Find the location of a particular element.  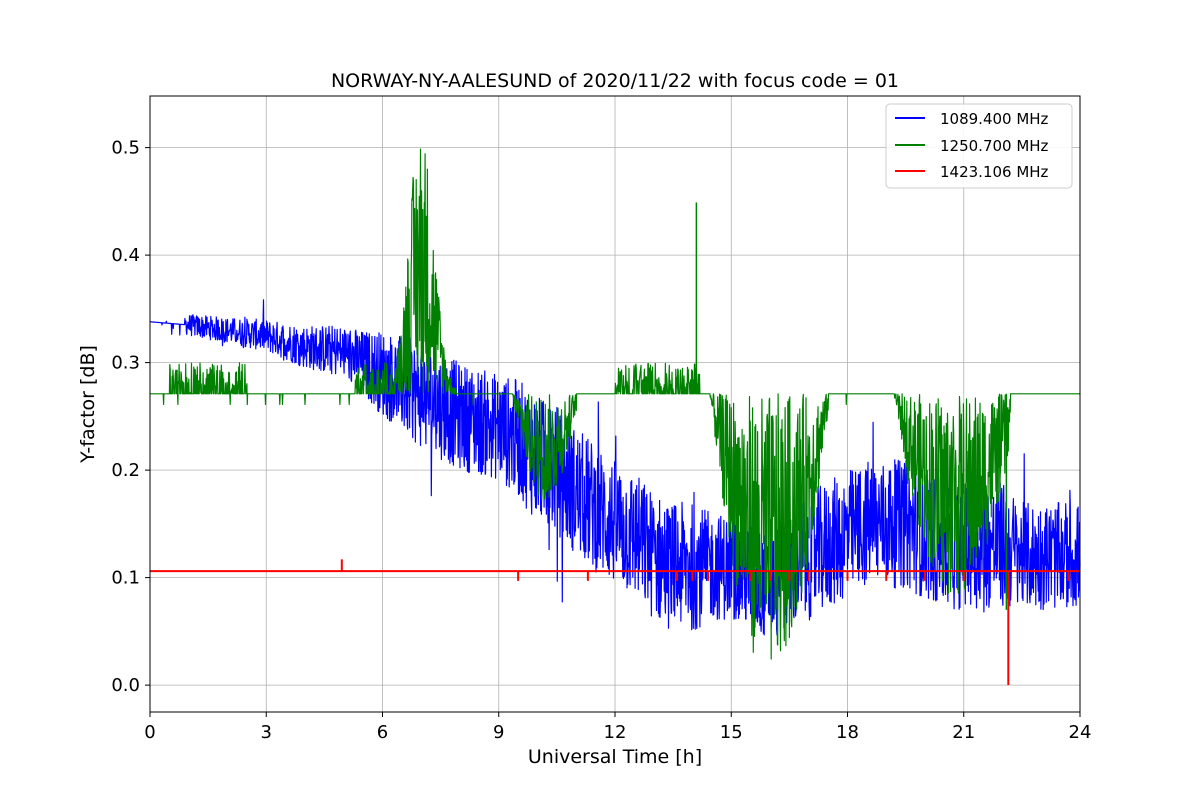

x-tick-label: 3 is located at coordinates (266, 732).